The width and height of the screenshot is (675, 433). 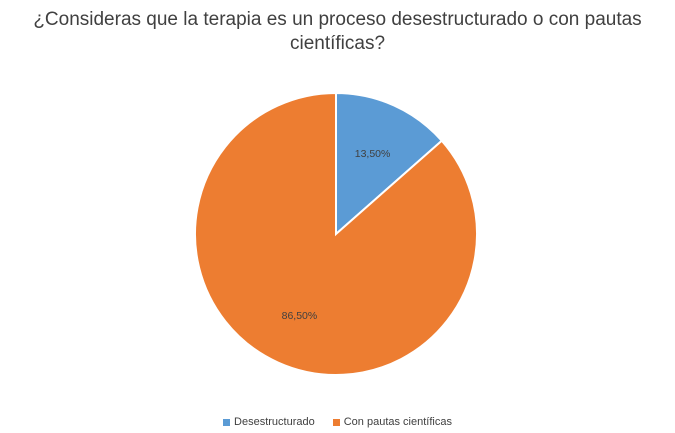 I want to click on legend-item-desestructurado: Desestructurado, so click(x=269, y=422).